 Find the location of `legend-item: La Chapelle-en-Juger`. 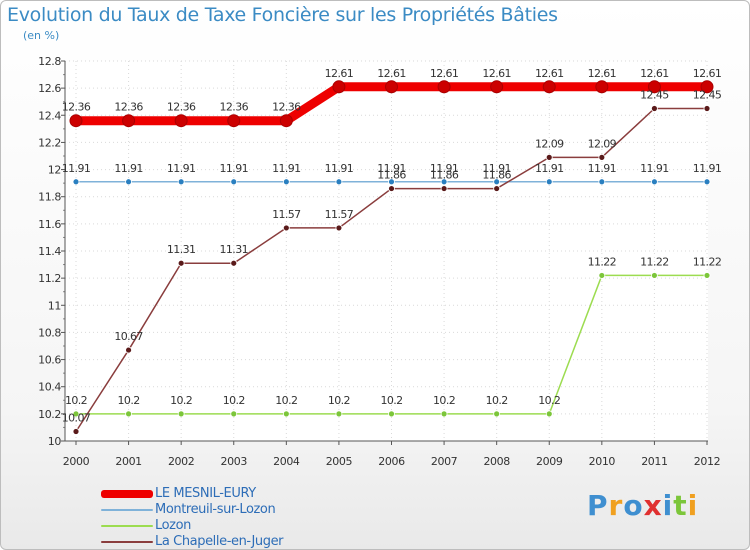

legend-item: La Chapelle-en-Juger is located at coordinates (192, 541).